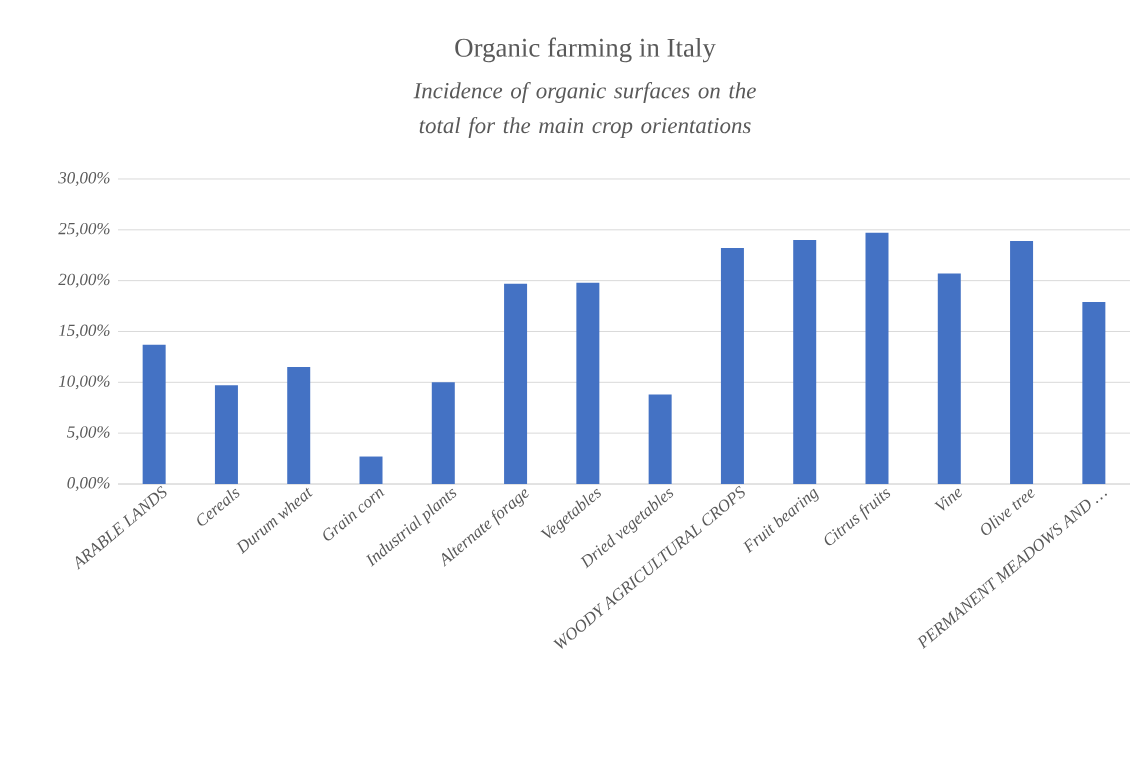 The width and height of the screenshot is (1147, 772). Describe the element at coordinates (585, 50) in the screenshot. I see `chart-title: Organic farming in Italy` at that location.